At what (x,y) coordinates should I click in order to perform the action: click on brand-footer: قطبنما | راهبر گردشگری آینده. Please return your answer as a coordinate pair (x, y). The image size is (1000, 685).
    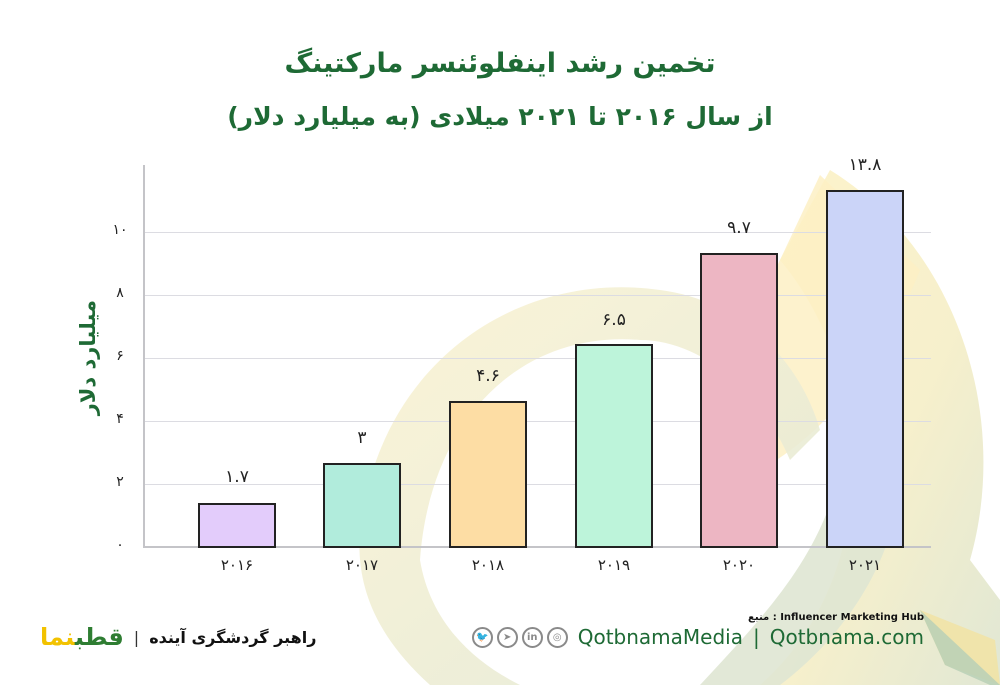
    Looking at the image, I should click on (178, 637).